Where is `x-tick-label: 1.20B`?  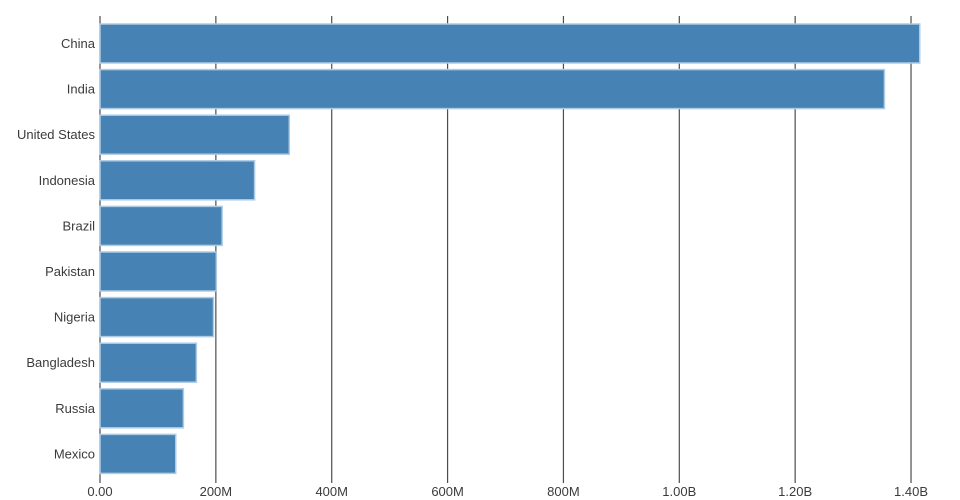
x-tick-label: 1.20B is located at coordinates (795, 491).